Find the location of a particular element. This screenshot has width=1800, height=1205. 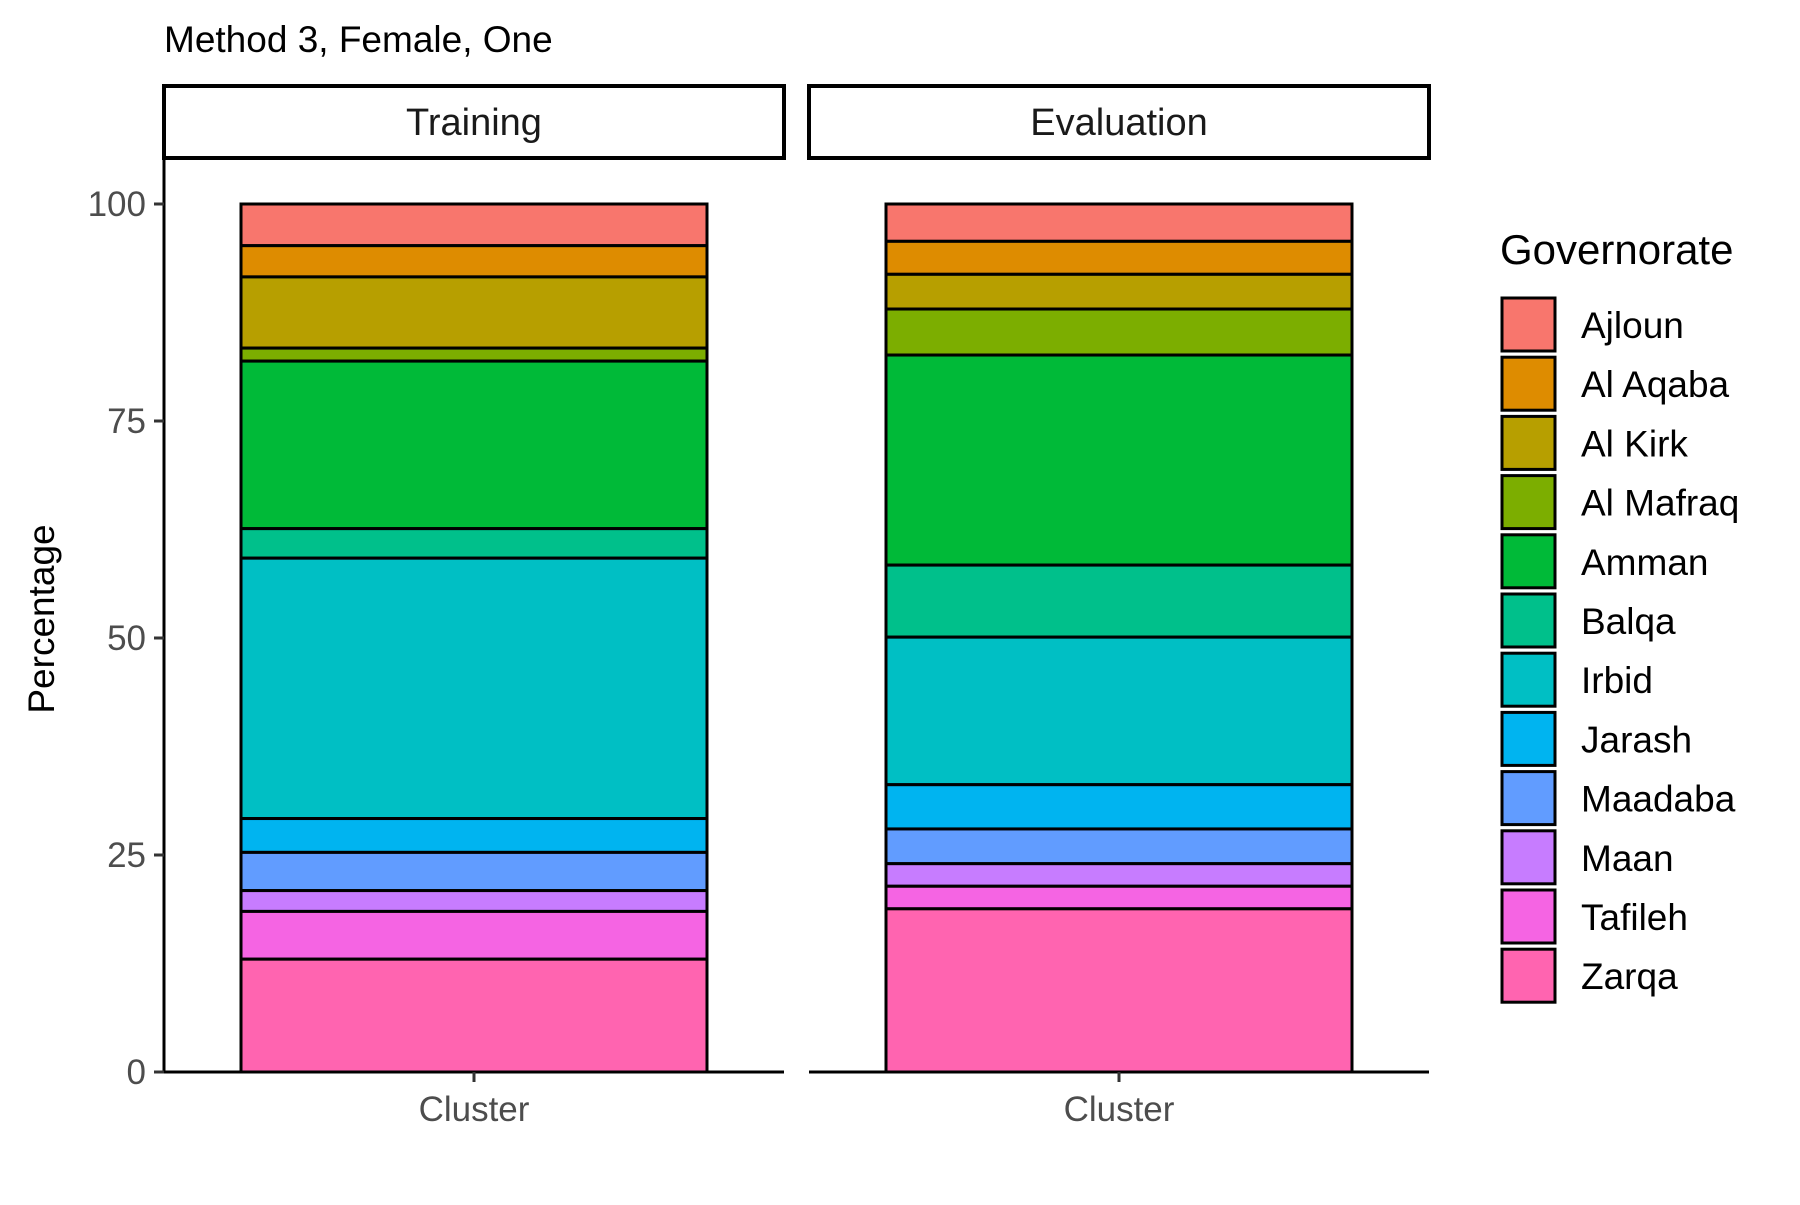

legend-label: Ajloun is located at coordinates (1632, 325).